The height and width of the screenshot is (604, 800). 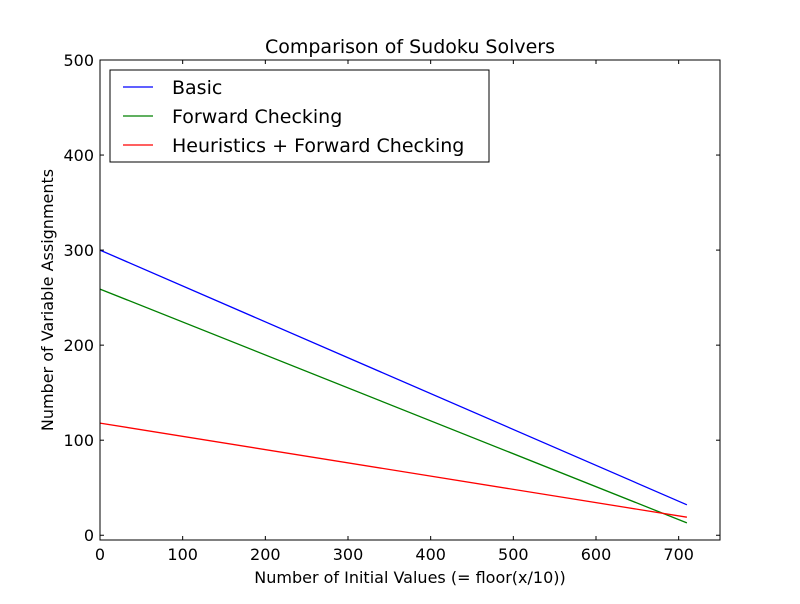 I want to click on x-tick-label: 500, so click(x=513, y=554).